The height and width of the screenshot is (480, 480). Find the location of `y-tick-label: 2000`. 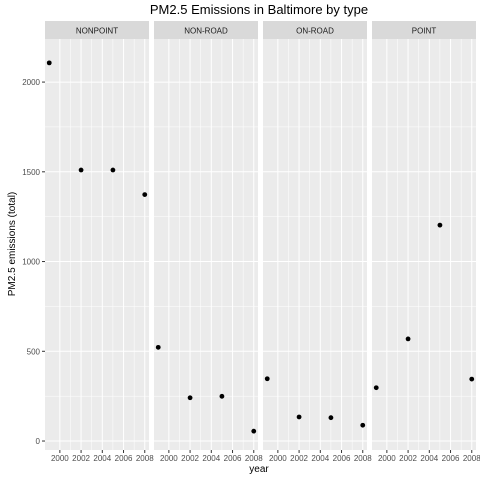

y-tick-label: 2000 is located at coordinates (31, 82).